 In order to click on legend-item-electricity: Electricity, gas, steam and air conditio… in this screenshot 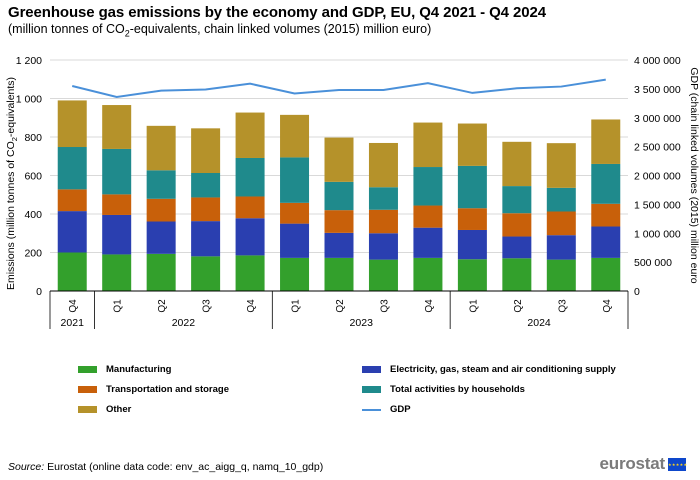, I will do `click(489, 369)`.